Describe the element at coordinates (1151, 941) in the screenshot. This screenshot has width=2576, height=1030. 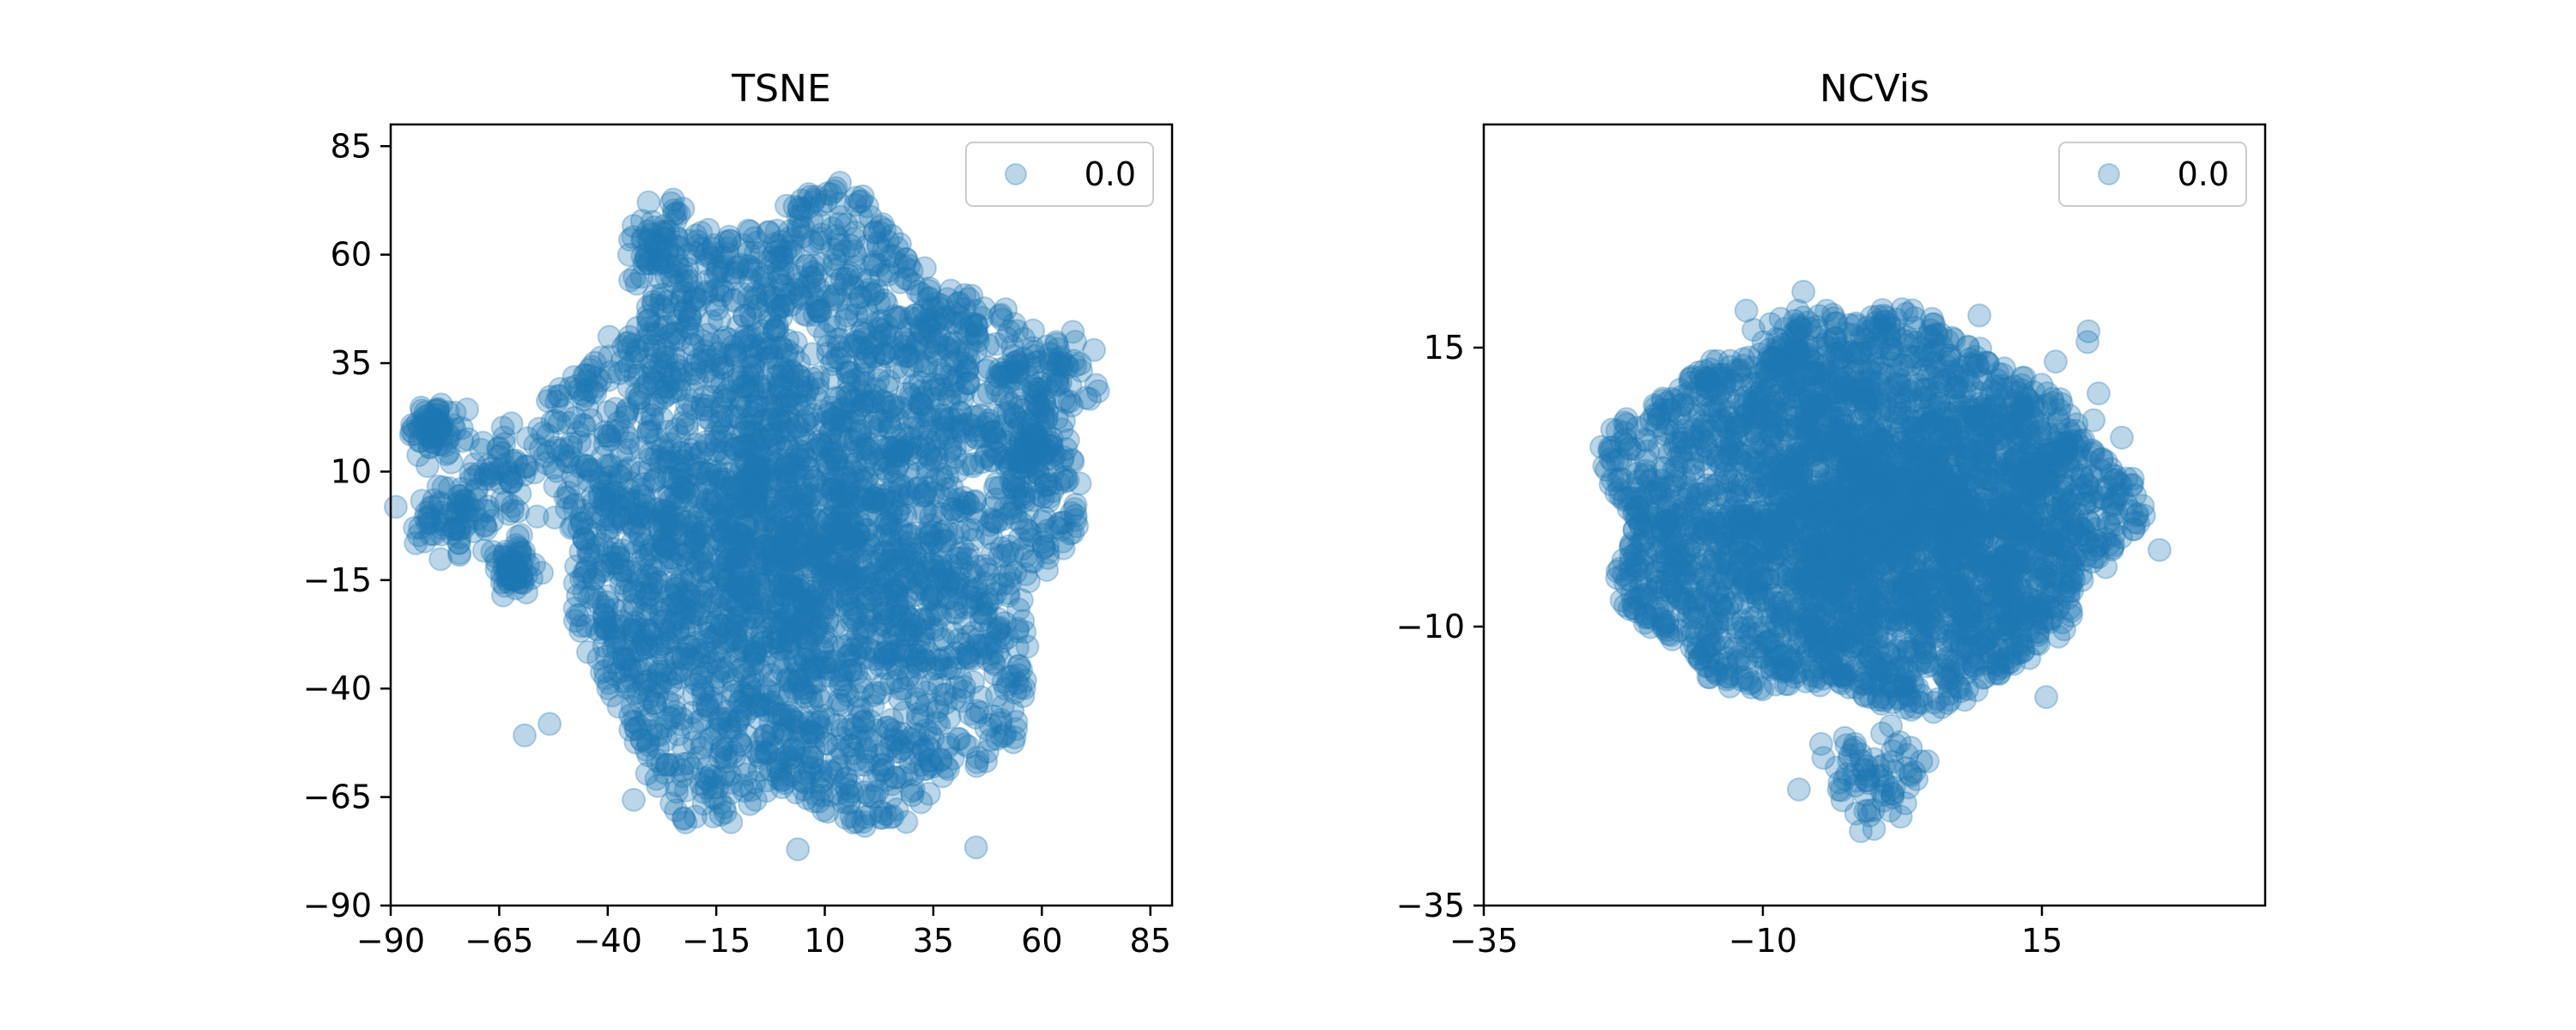
I see `tsne-x-tick-label: 85` at that location.